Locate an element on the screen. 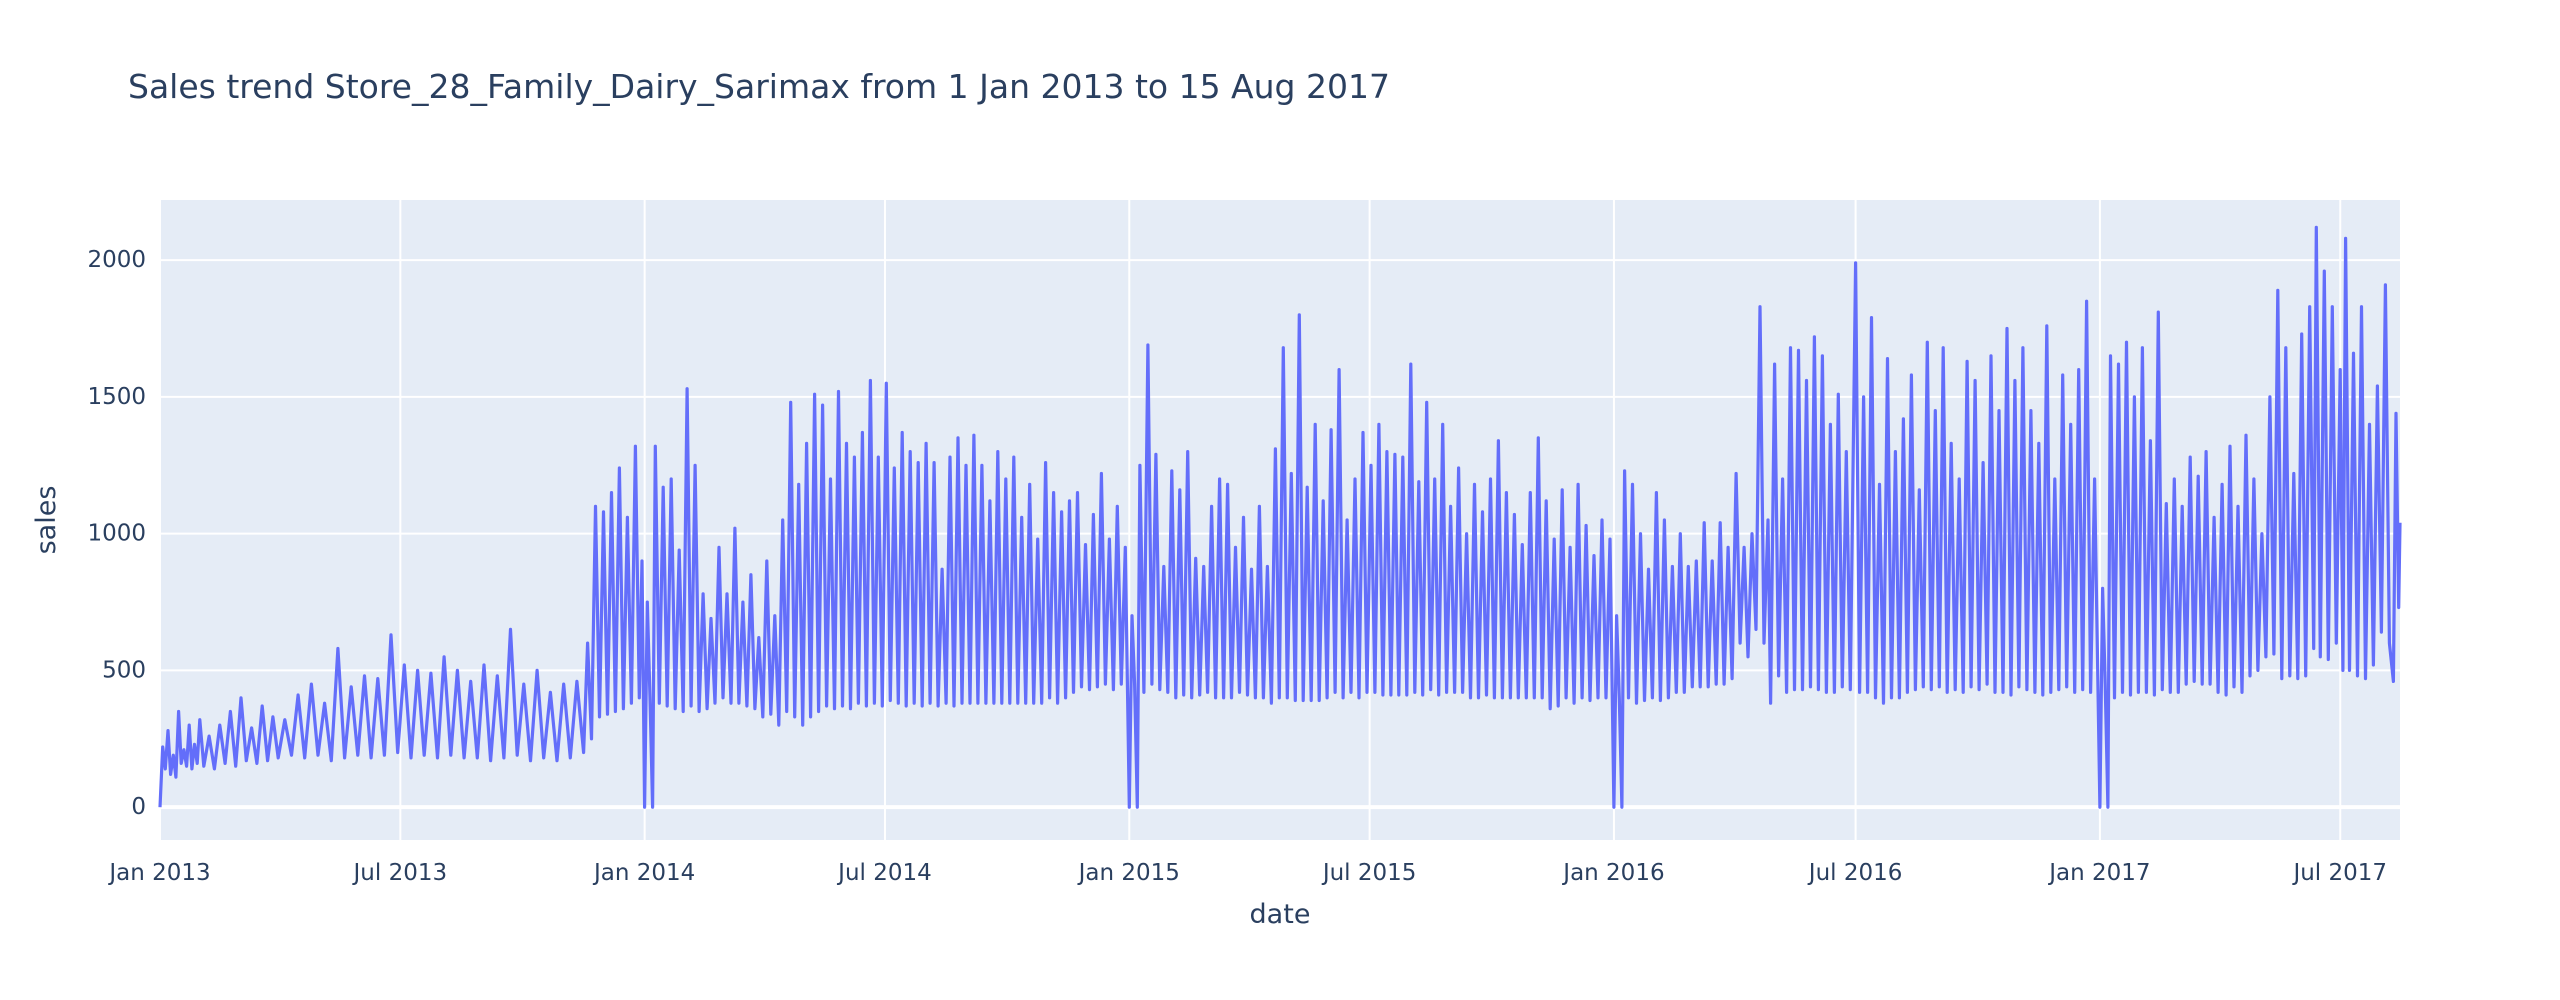 Image resolution: width=2560 pixels, height=1000 pixels. x-tick-label: Jan 2014 is located at coordinates (643, 873).